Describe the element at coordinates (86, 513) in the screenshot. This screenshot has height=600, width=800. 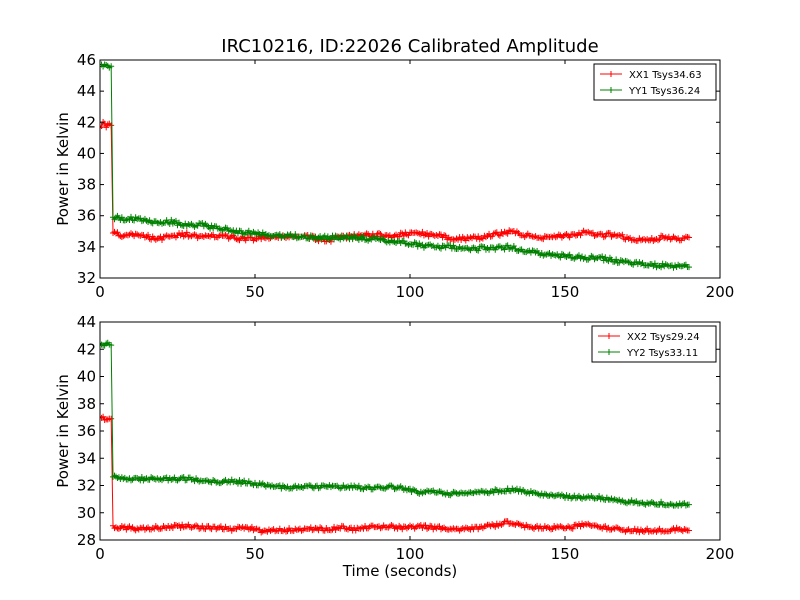
I see `y-tick-label: 30` at that location.